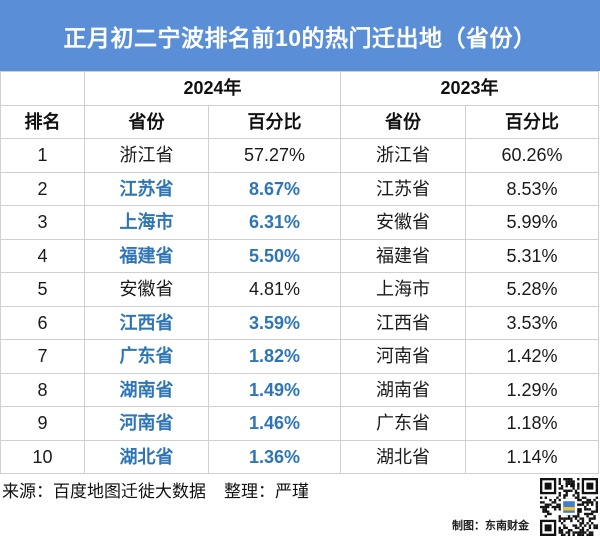  What do you see at coordinates (146, 155) in the screenshot?
I see `province-2024-cell: 浙江省` at bounding box center [146, 155].